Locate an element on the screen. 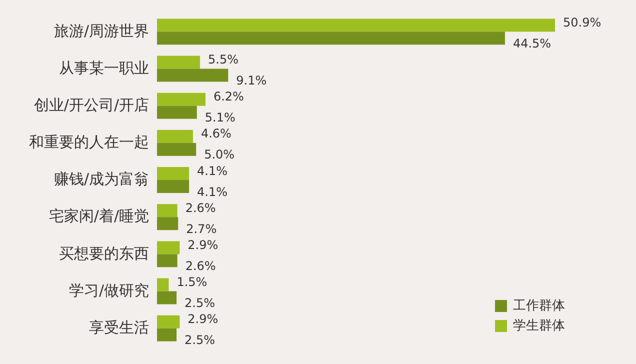  y-tick-label: 从事某一职业 is located at coordinates (104, 67).